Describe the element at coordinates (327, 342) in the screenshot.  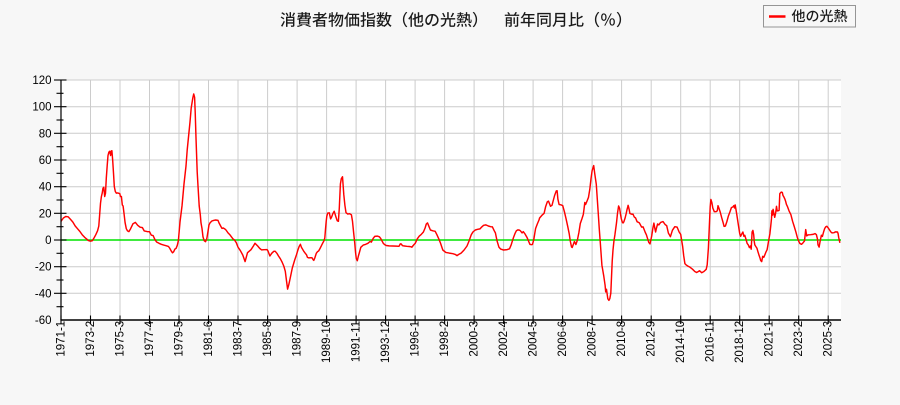
I see `svg-text: 1989-10` at that location.